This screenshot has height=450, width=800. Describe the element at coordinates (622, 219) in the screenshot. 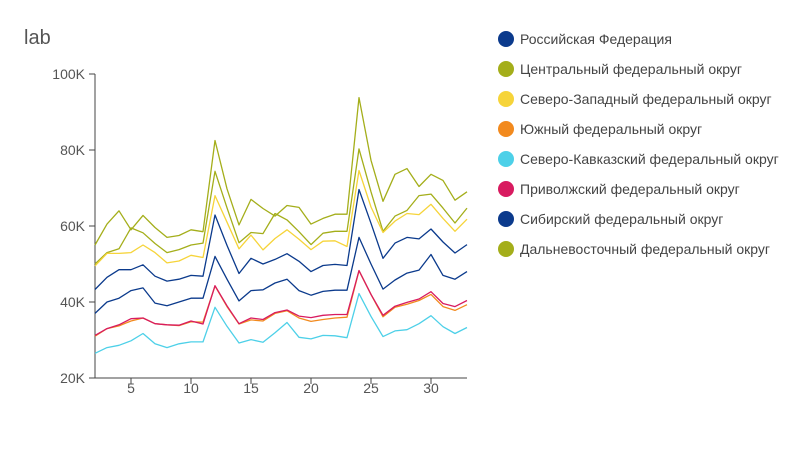

I see `legend-label: Сибирский федеральный округ` at that location.